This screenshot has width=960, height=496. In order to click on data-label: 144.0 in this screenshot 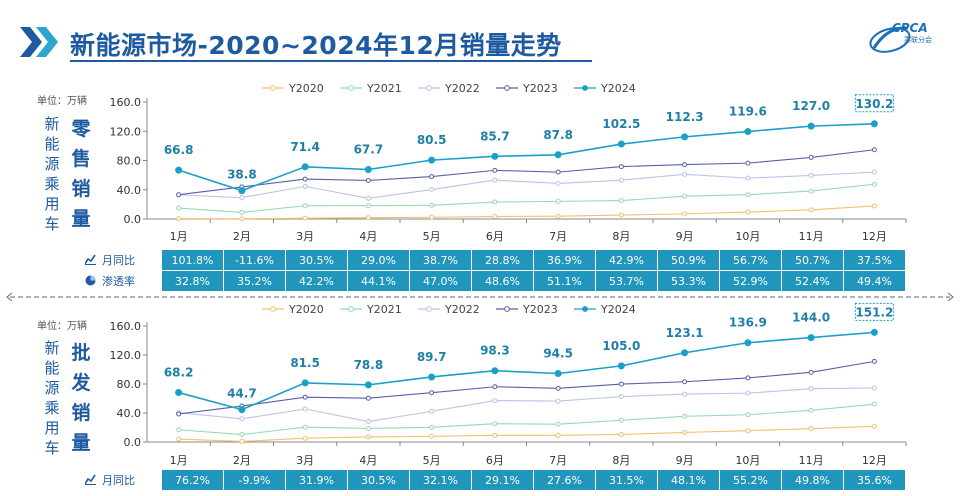, I will do `click(811, 318)`.